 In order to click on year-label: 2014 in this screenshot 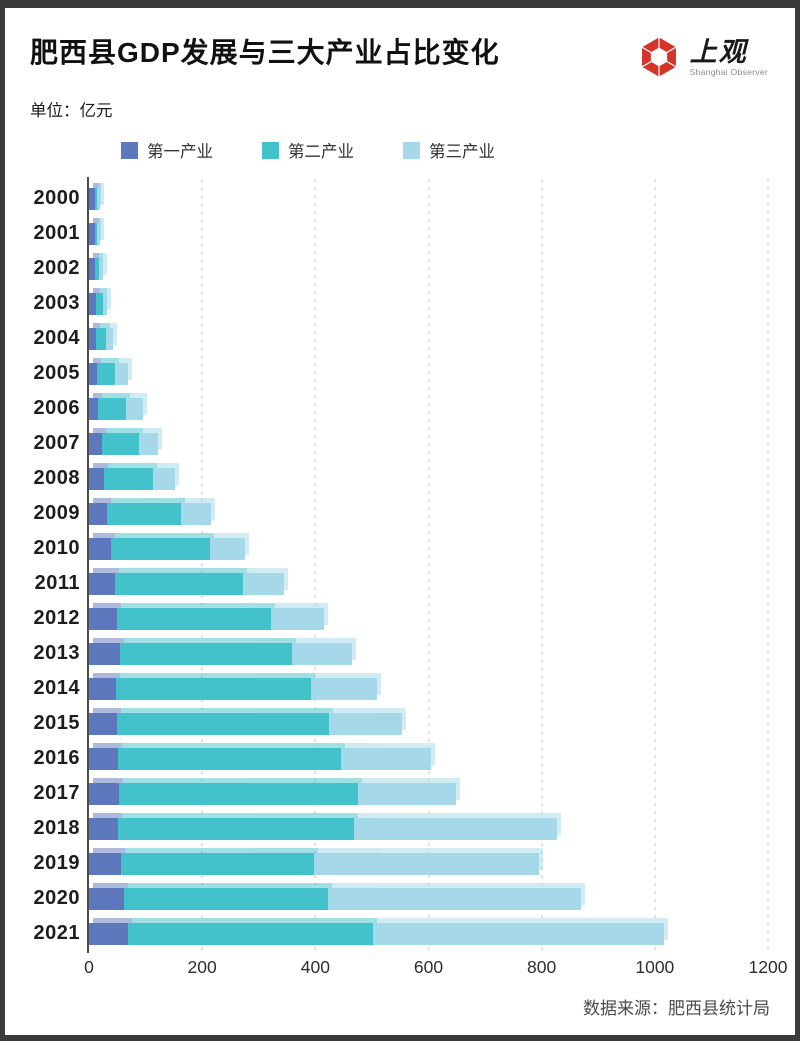, I will do `click(56, 688)`.